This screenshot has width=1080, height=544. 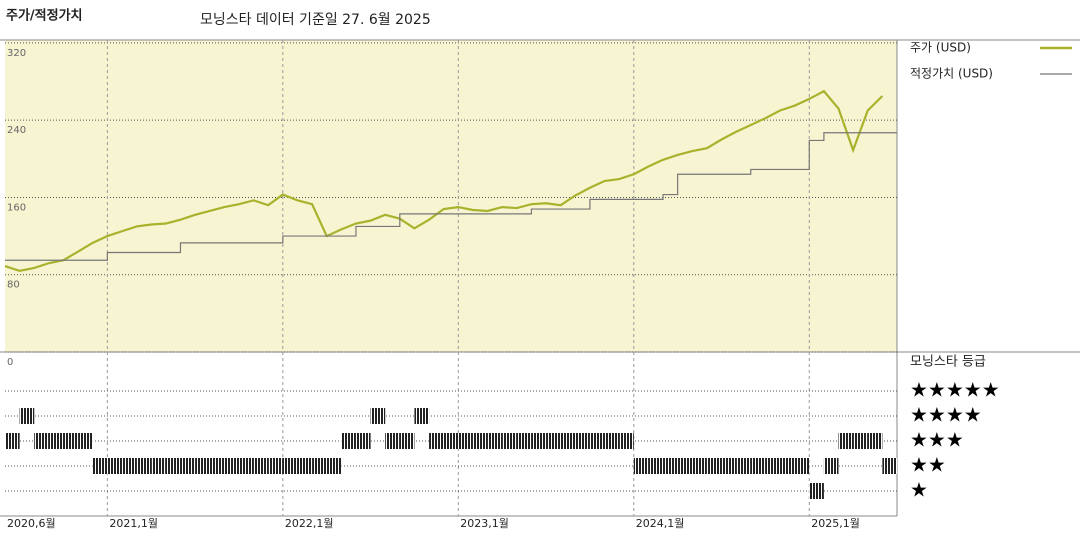 I want to click on y-tick-label: 0, so click(x=10, y=362).